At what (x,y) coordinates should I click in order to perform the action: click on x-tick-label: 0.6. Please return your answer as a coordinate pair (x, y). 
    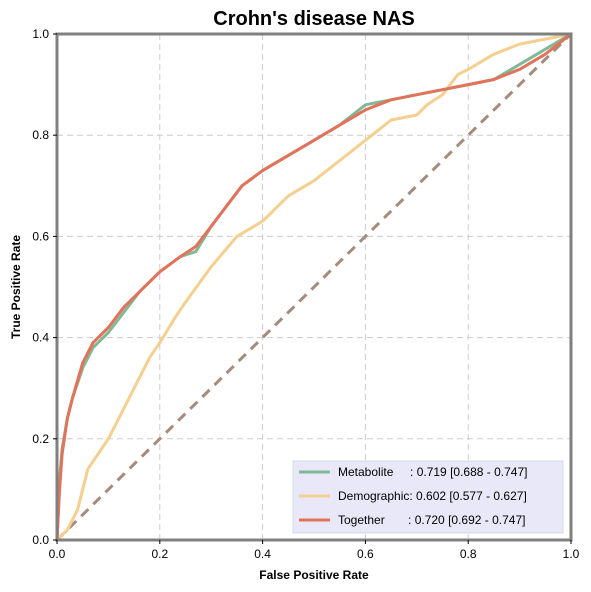
    Looking at the image, I should click on (365, 554).